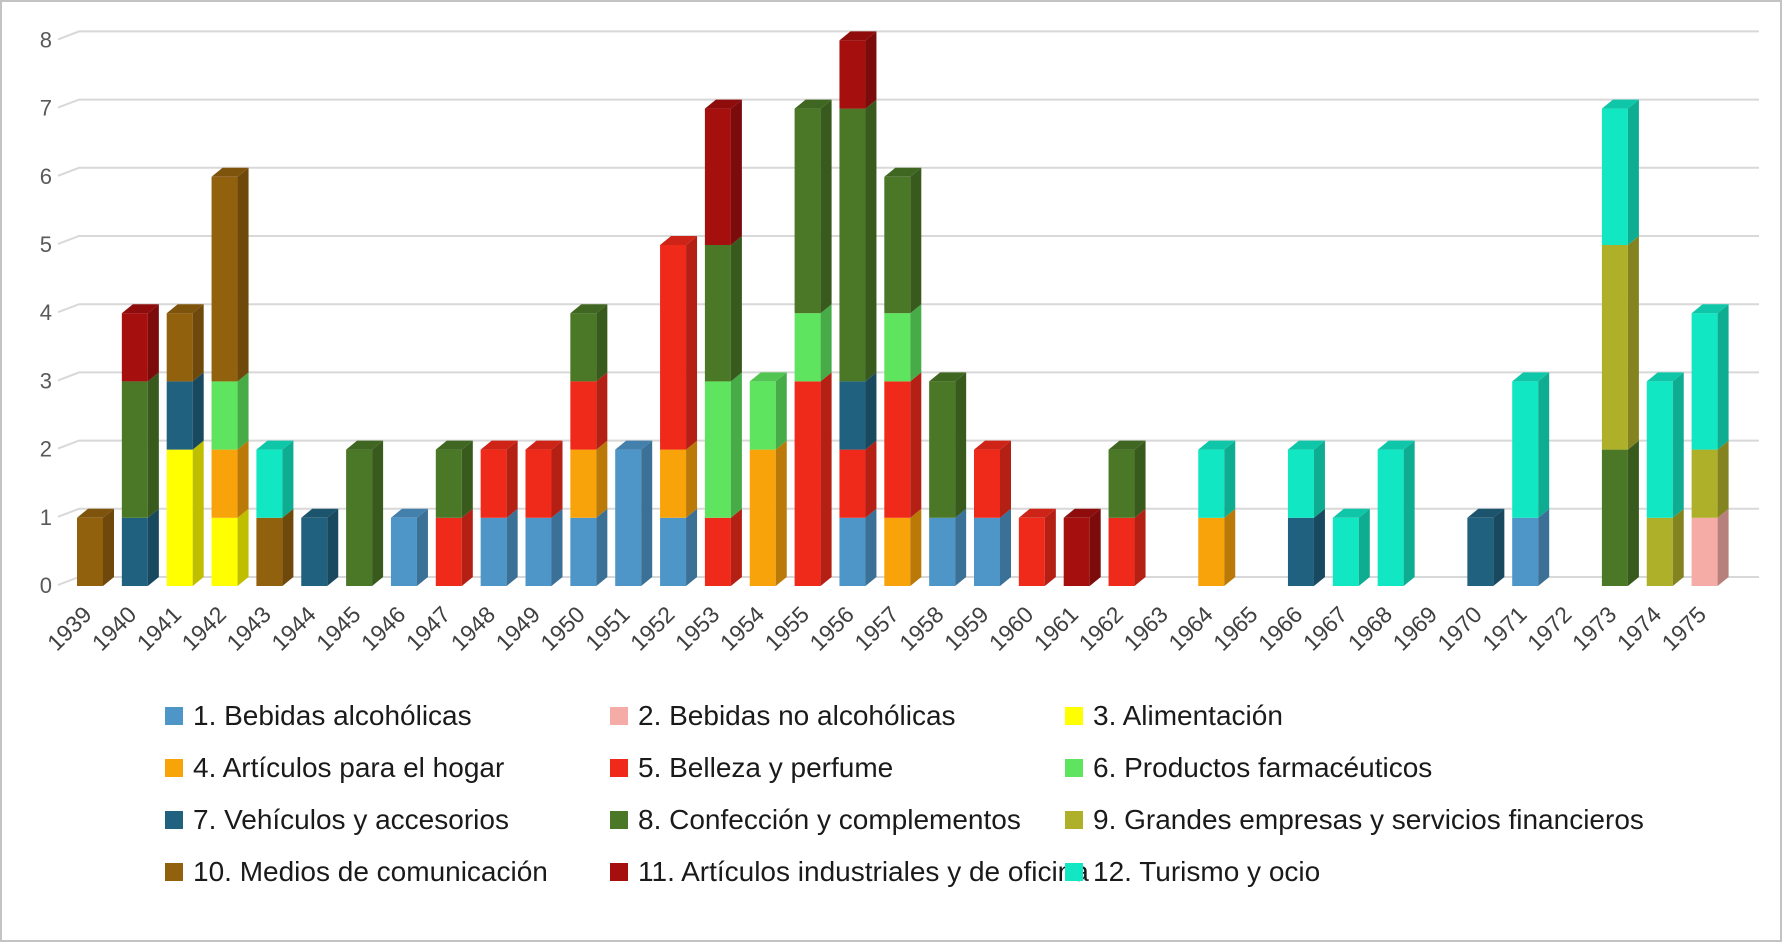 The height and width of the screenshot is (942, 1782). What do you see at coordinates (349, 767) in the screenshot?
I see `legend-label: 4. Artículos para el hogar` at bounding box center [349, 767].